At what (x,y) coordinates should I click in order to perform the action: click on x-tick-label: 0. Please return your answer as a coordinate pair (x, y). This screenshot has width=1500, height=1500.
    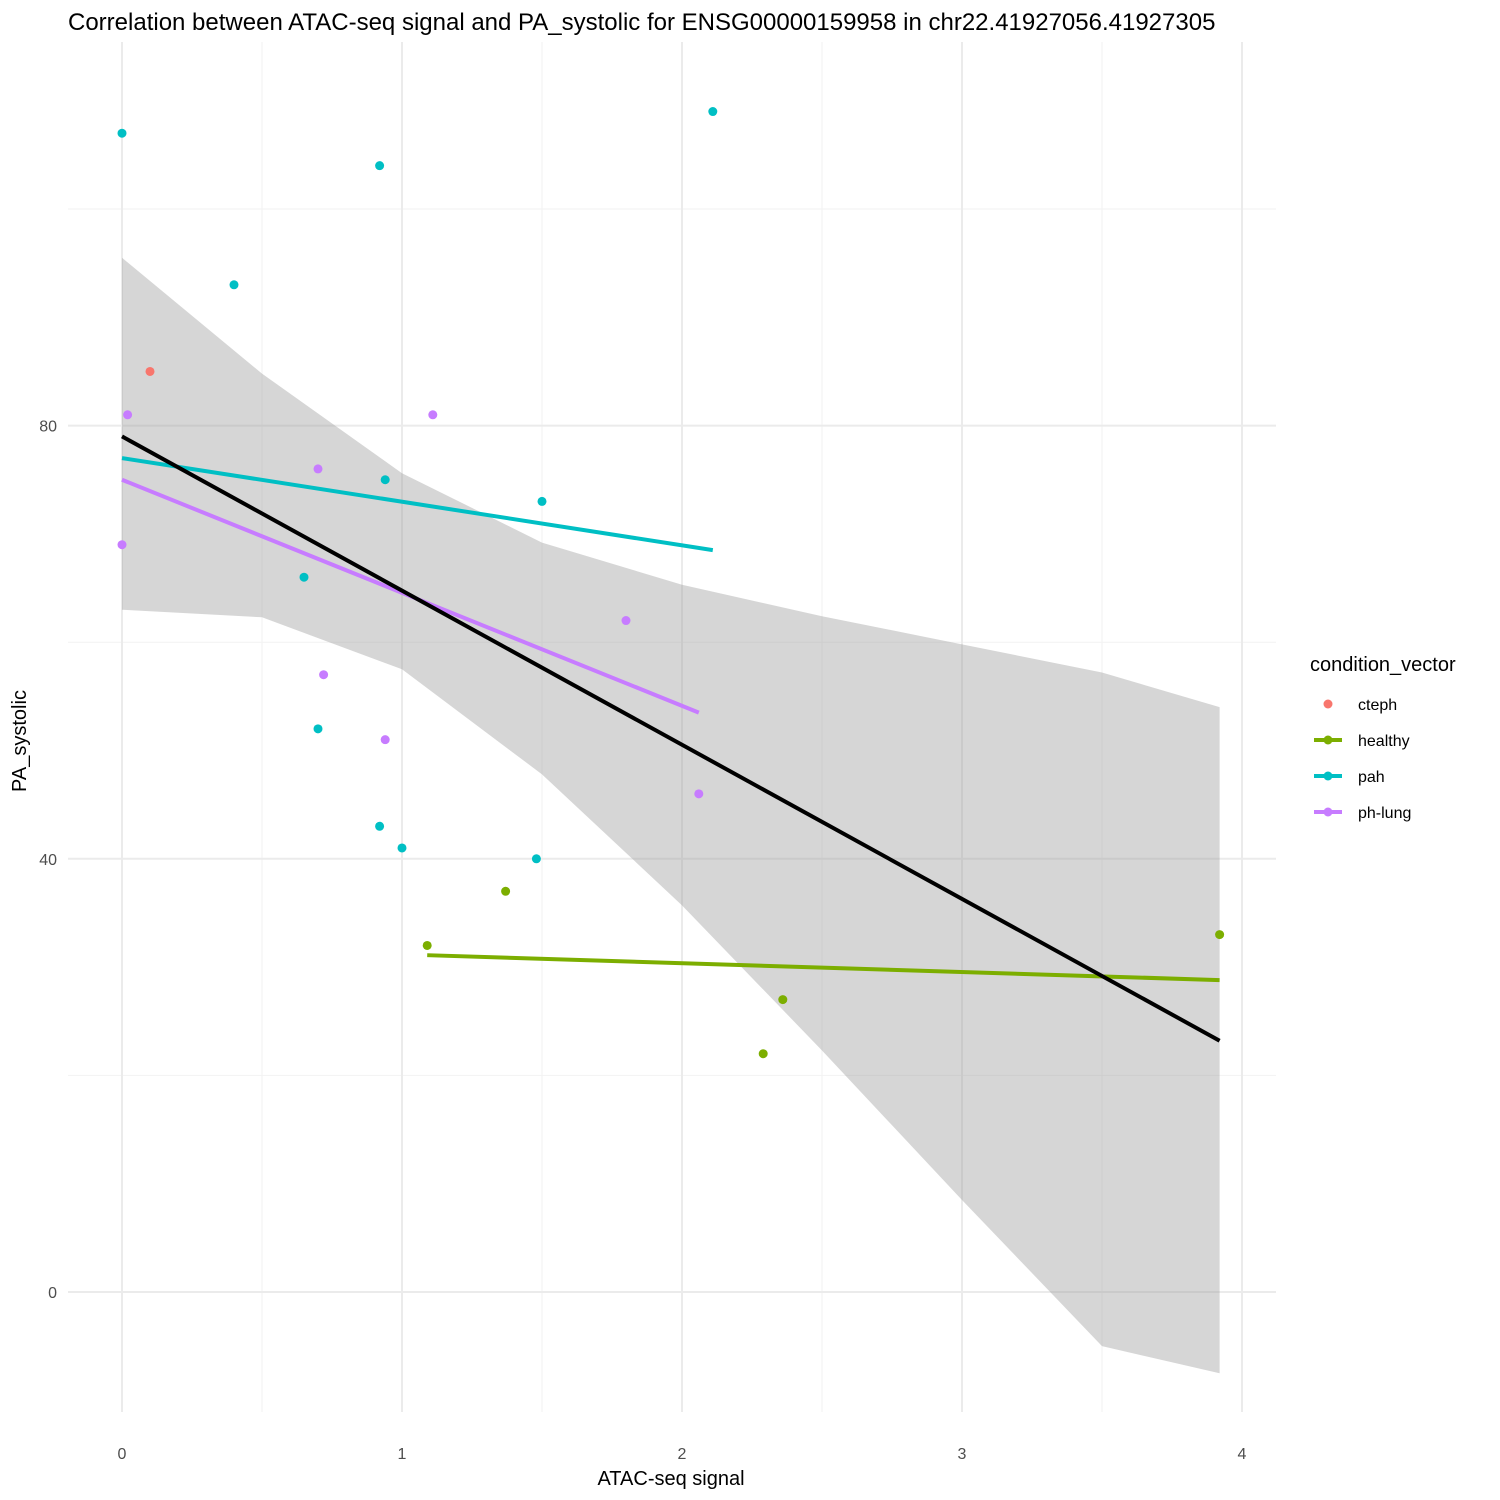
    Looking at the image, I should click on (122, 1454).